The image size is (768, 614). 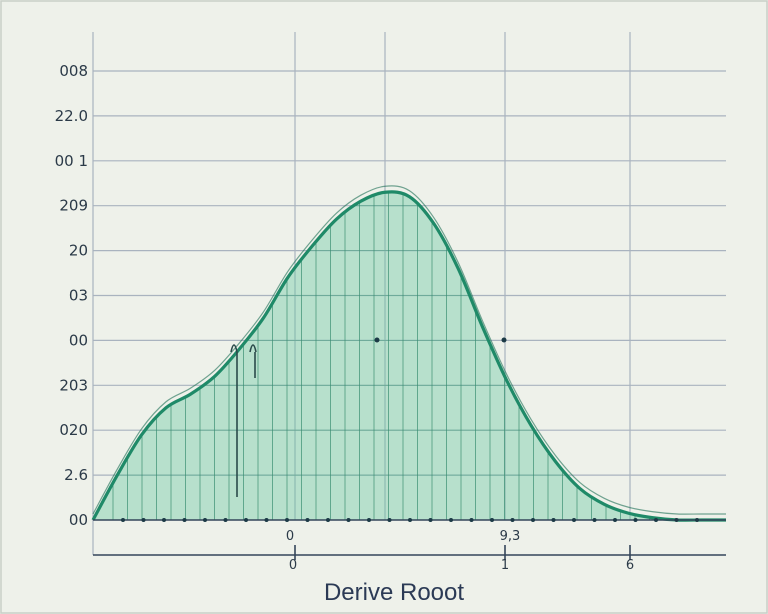 What do you see at coordinates (78, 296) in the screenshot?
I see `y-tick-label: 03` at bounding box center [78, 296].